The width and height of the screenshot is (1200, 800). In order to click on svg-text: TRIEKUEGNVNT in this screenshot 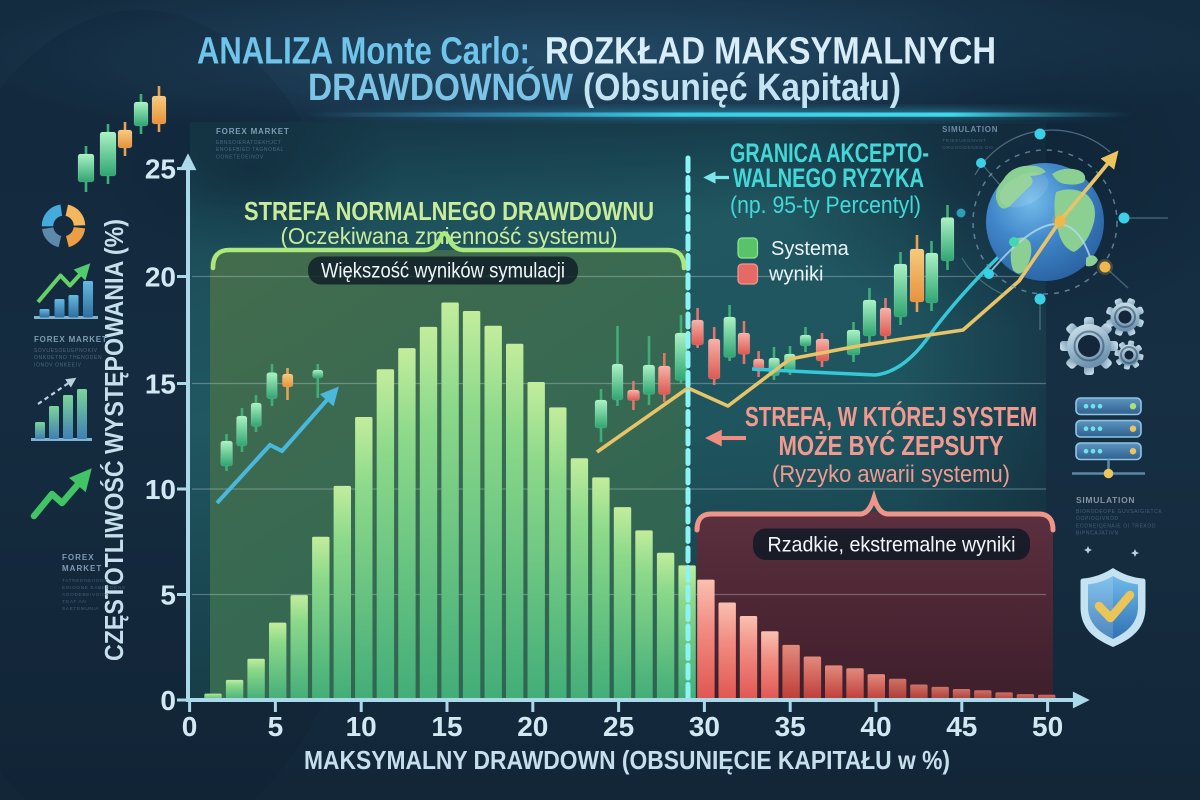, I will do `click(964, 141)`.